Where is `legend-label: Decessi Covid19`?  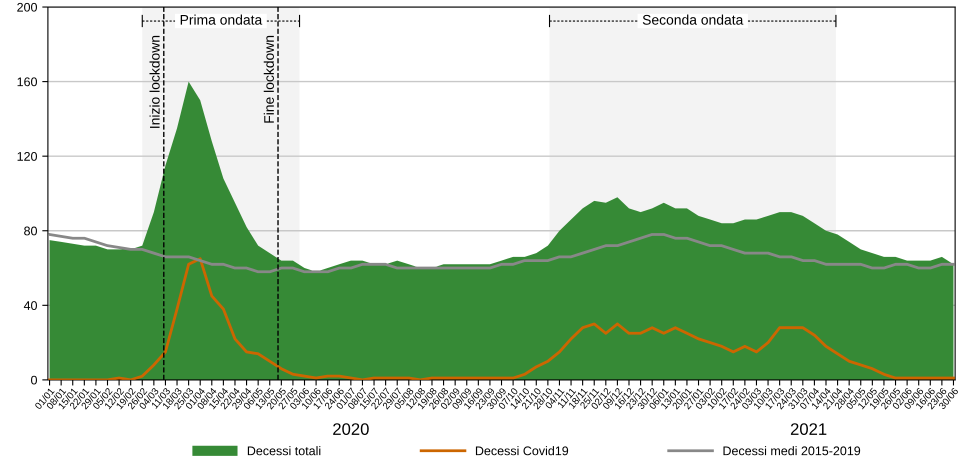 legend-label: Decessi Covid19 is located at coordinates (522, 451).